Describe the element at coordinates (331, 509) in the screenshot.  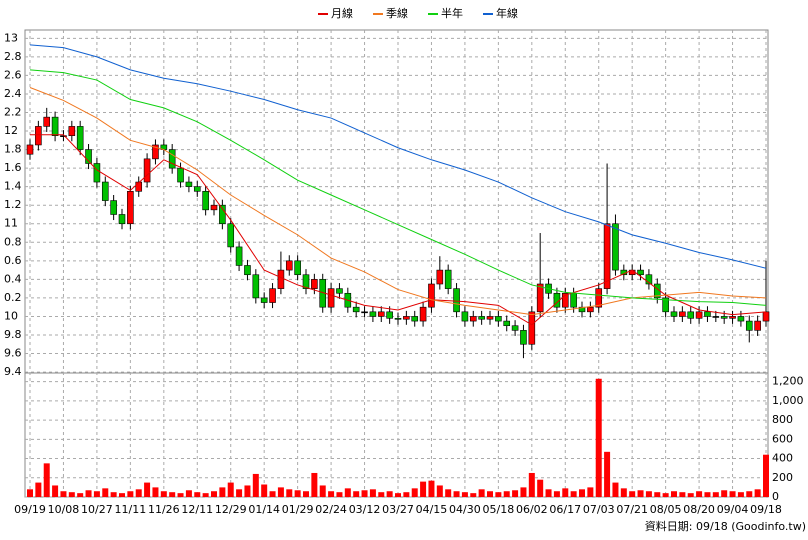
I see `x-tick-label: 02/24` at that location.